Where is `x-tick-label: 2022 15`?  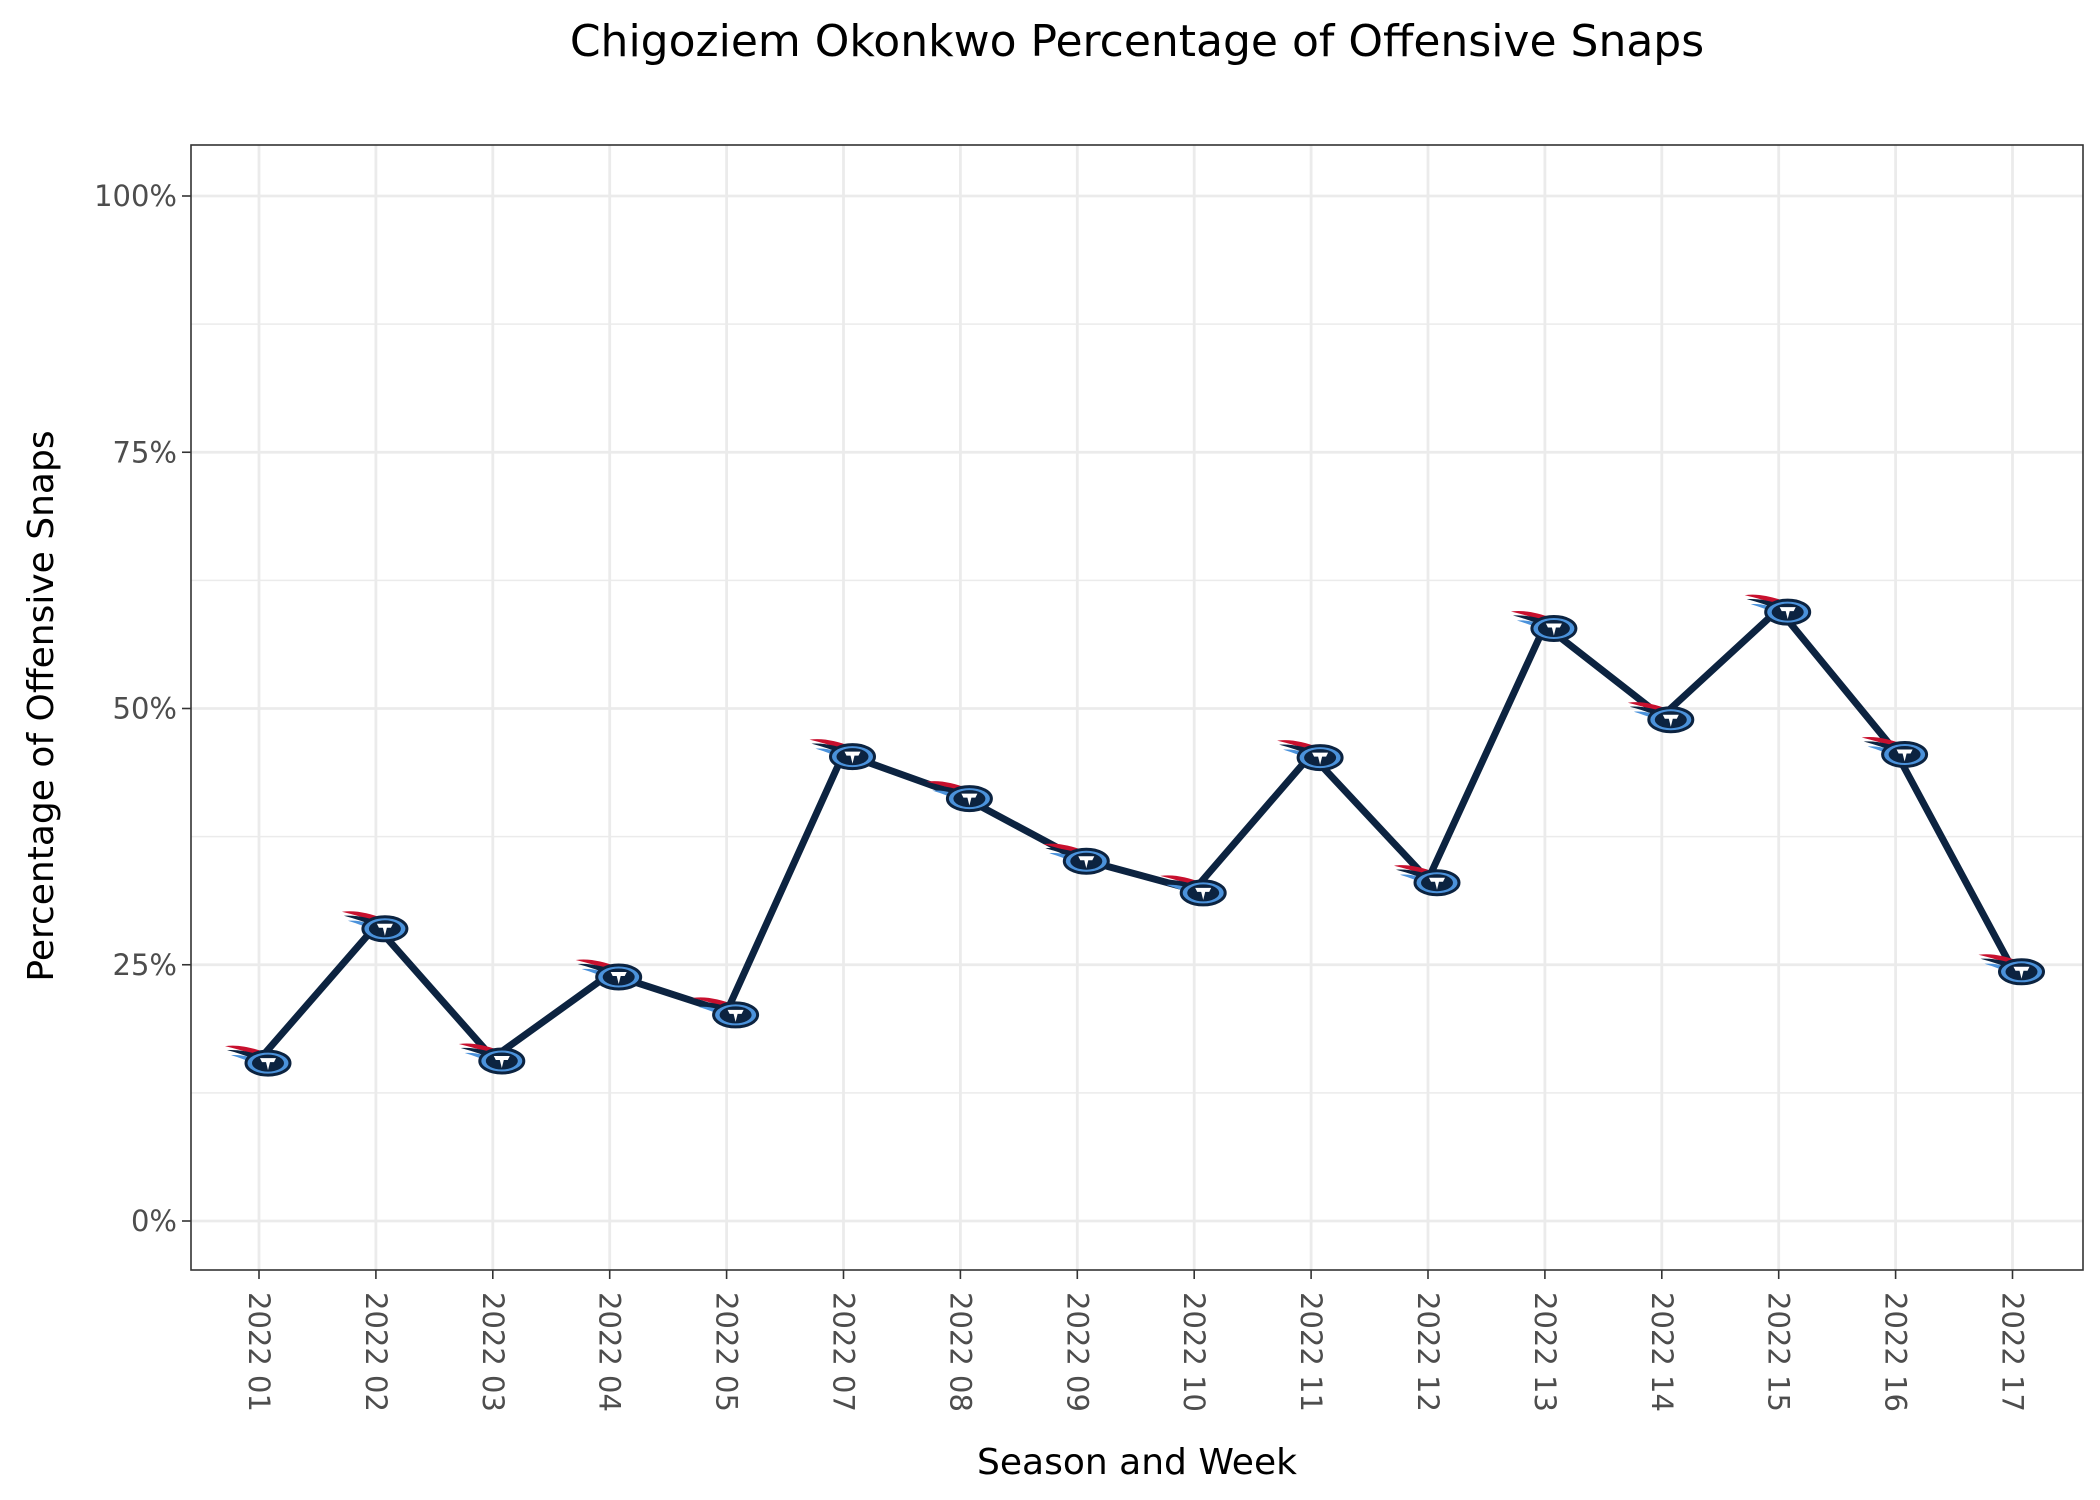 x-tick-label: 2022 15 is located at coordinates (1779, 1352).